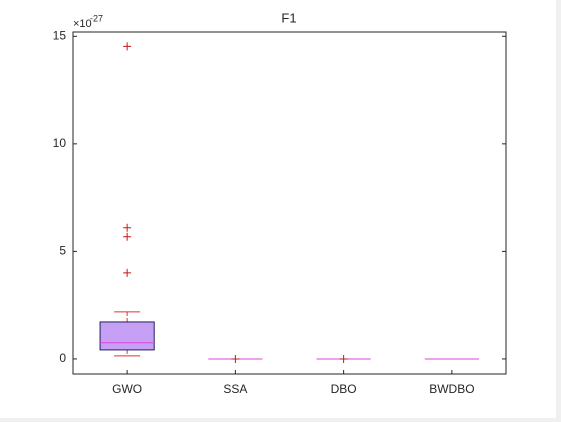 Image resolution: width=561 pixels, height=422 pixels. Describe the element at coordinates (62, 251) in the screenshot. I see `y-tick-label: 5` at that location.